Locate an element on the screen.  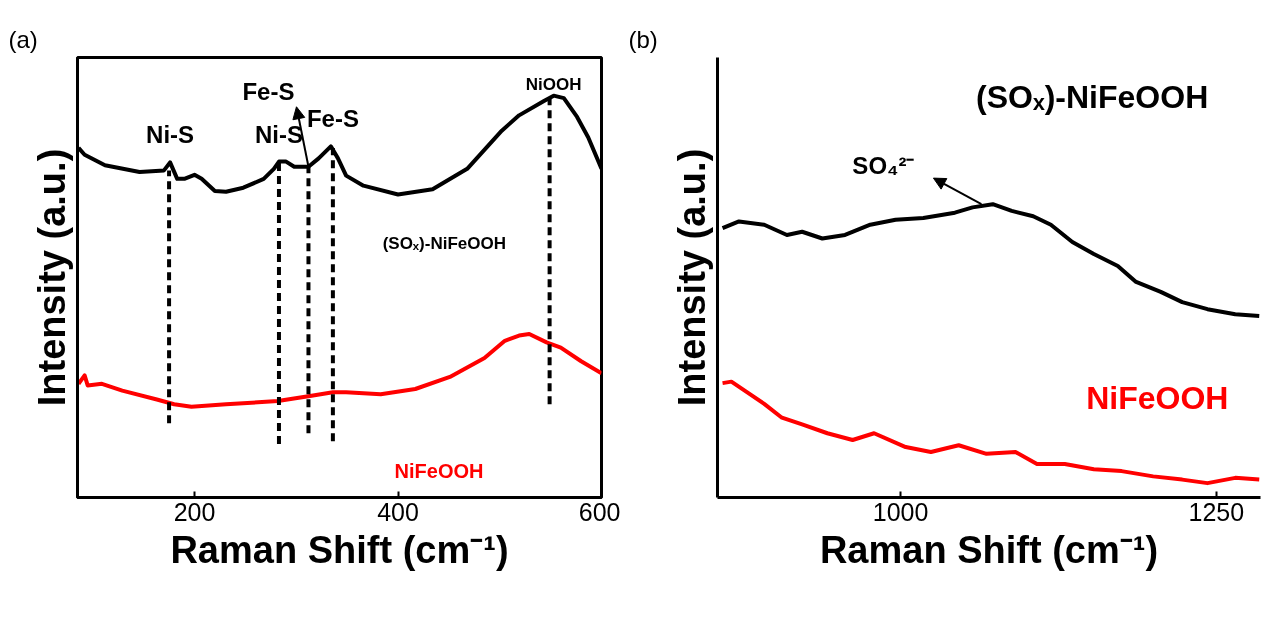
series-label: NiFeOOH is located at coordinates (1157, 398).